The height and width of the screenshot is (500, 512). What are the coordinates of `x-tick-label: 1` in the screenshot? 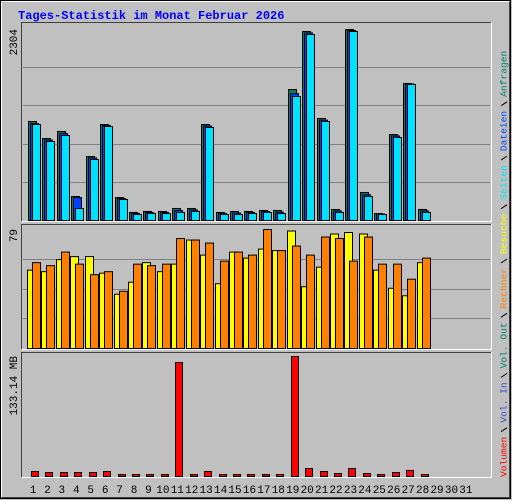 It's located at (33, 491).